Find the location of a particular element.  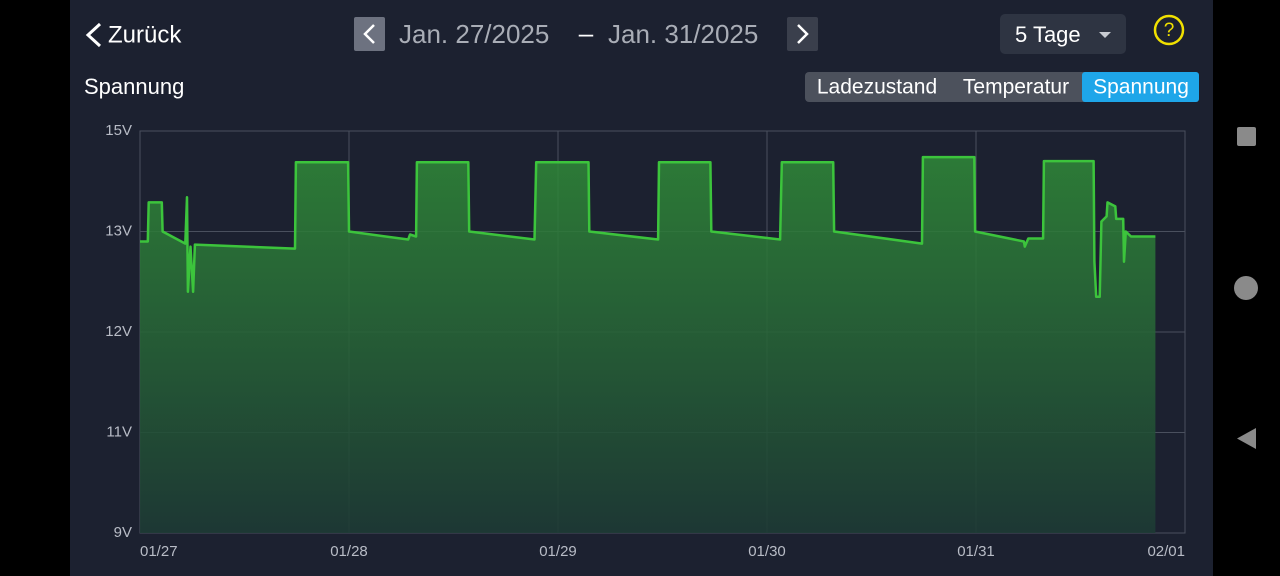

y-tick-label: 11V is located at coordinates (119, 431).